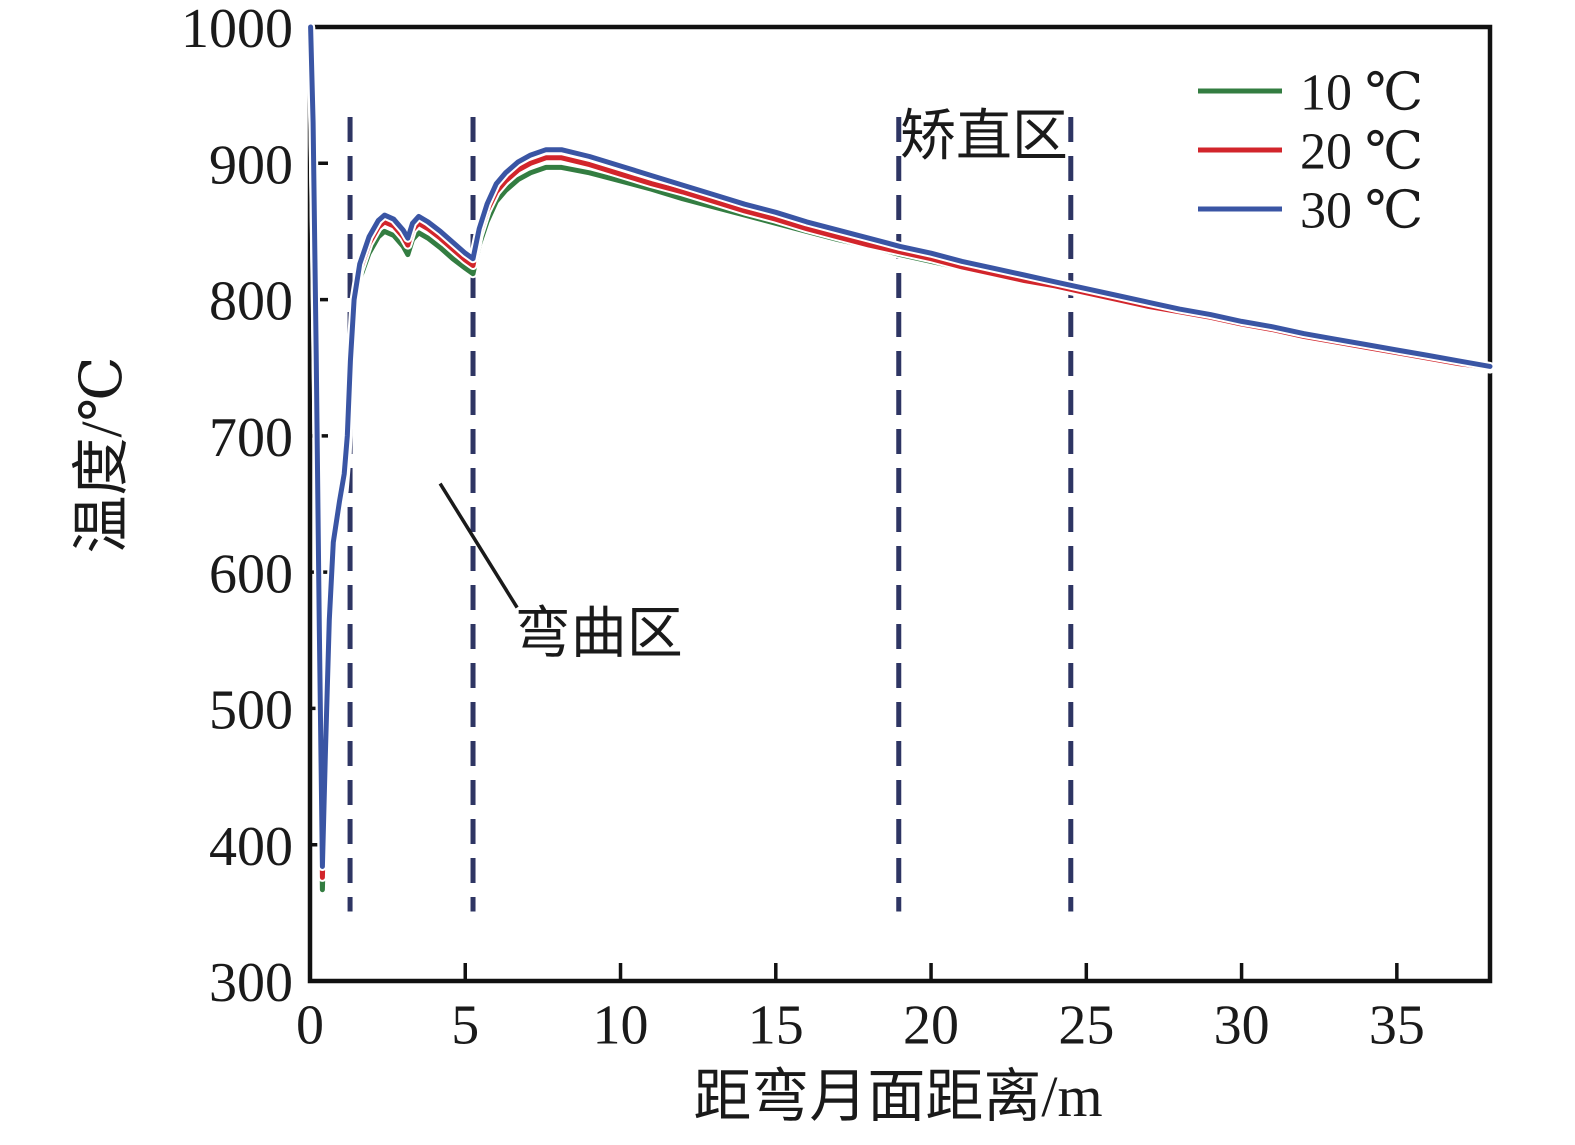 The image size is (1575, 1145). What do you see at coordinates (478, 545) in the screenshot?
I see `annotation-leader-line` at bounding box center [478, 545].